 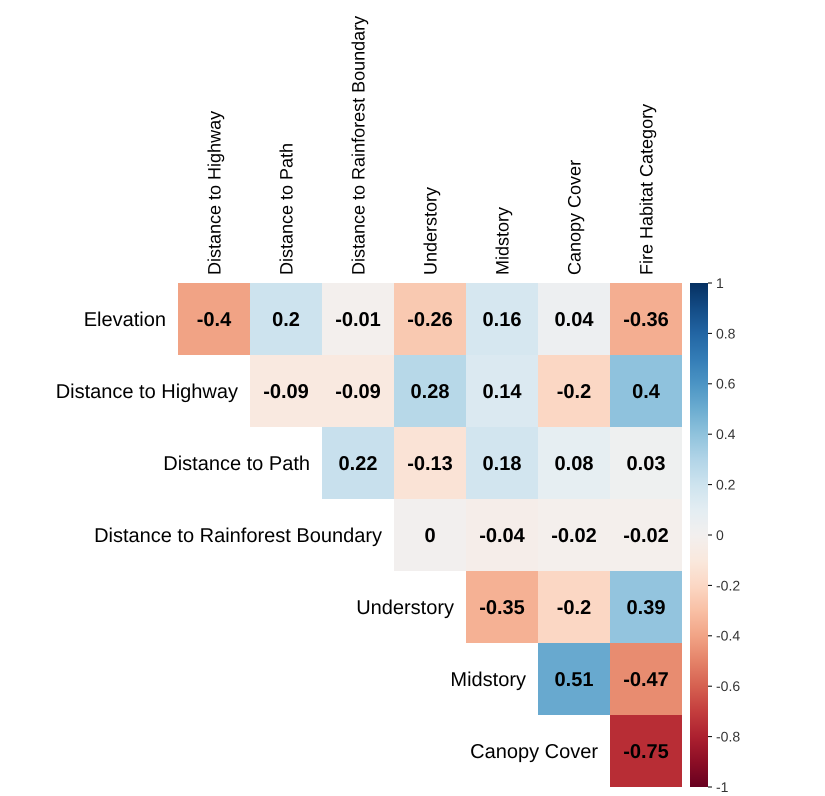 What do you see at coordinates (726, 434) in the screenshot?
I see `color-bar-label: 0.4` at bounding box center [726, 434].